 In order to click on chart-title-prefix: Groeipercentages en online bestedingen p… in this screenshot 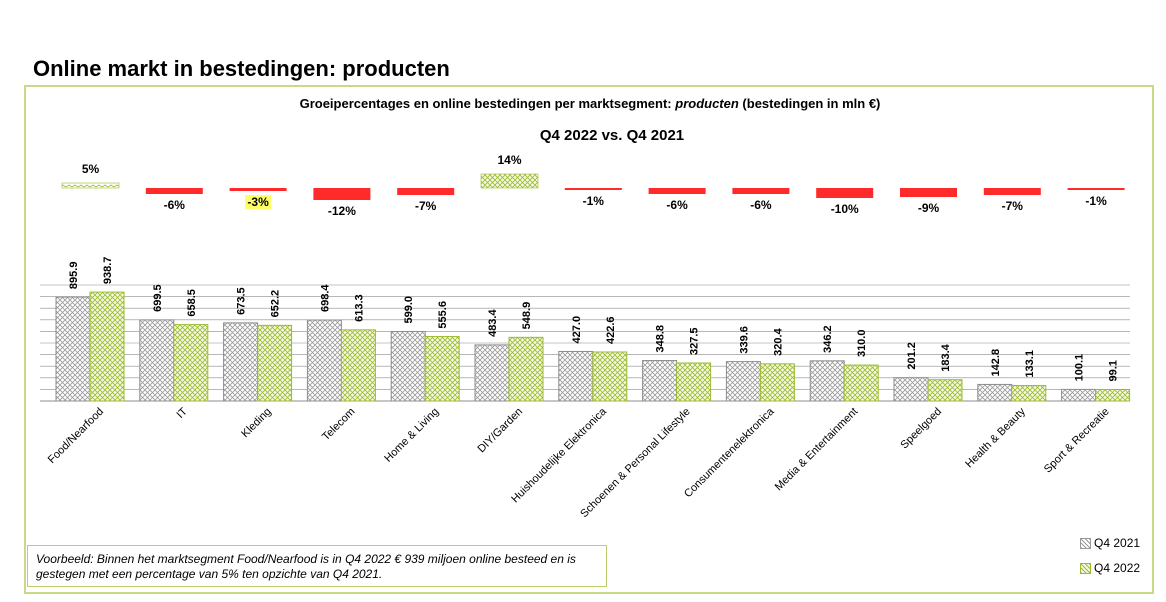, I will do `click(488, 103)`.